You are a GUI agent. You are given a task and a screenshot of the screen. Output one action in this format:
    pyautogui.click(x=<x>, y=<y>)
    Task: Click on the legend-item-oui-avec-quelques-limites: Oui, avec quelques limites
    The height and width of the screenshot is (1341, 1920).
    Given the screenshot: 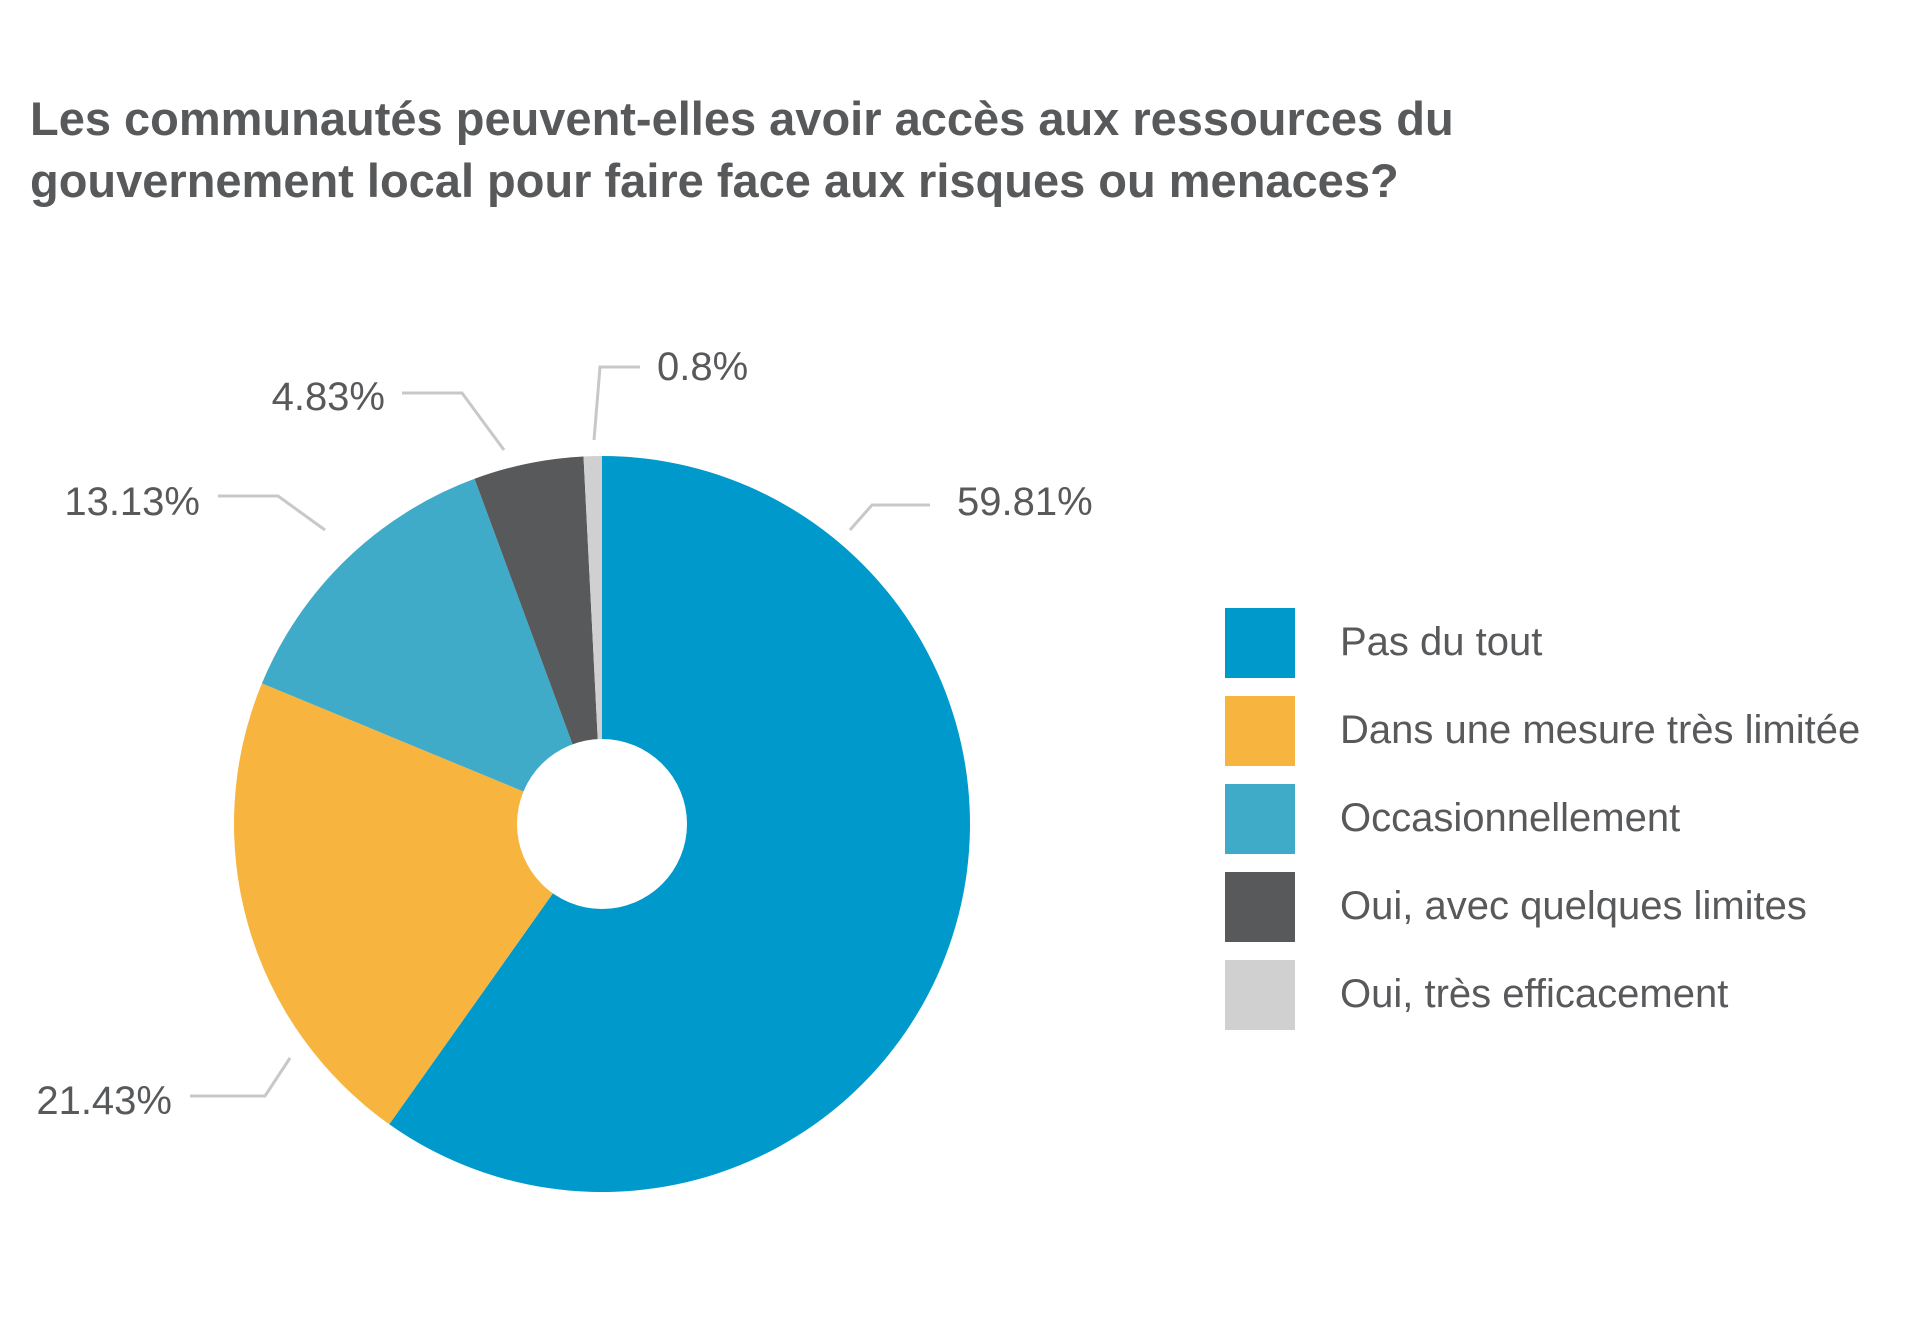 What is the action you would take?
    pyautogui.click(x=1572, y=907)
    